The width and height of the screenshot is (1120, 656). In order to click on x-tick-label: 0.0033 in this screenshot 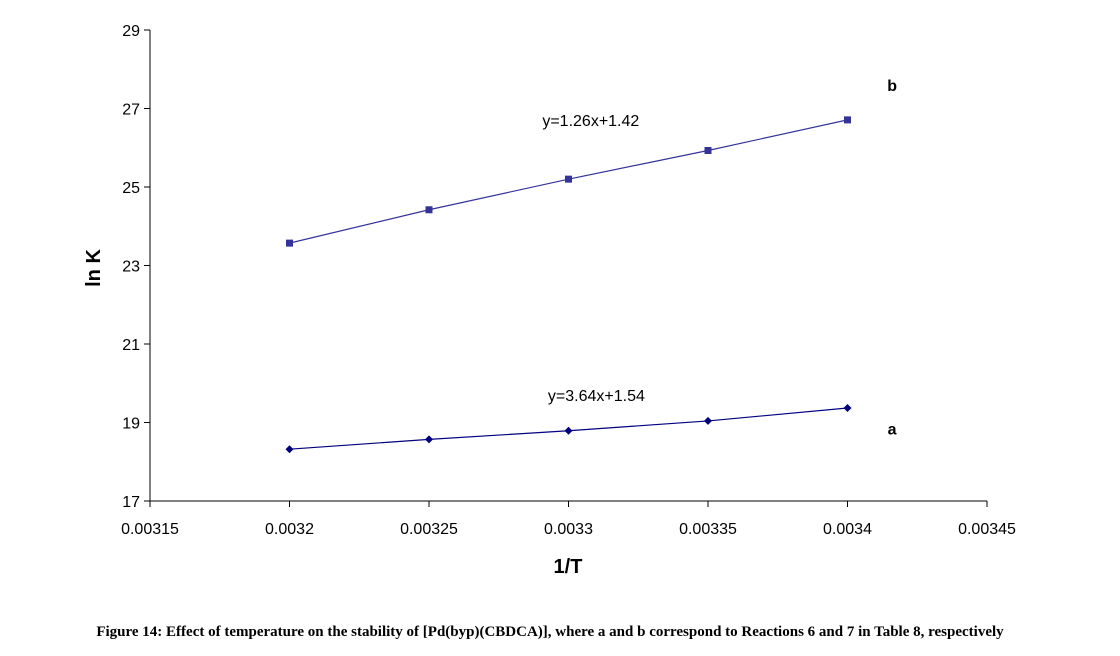, I will do `click(568, 529)`.